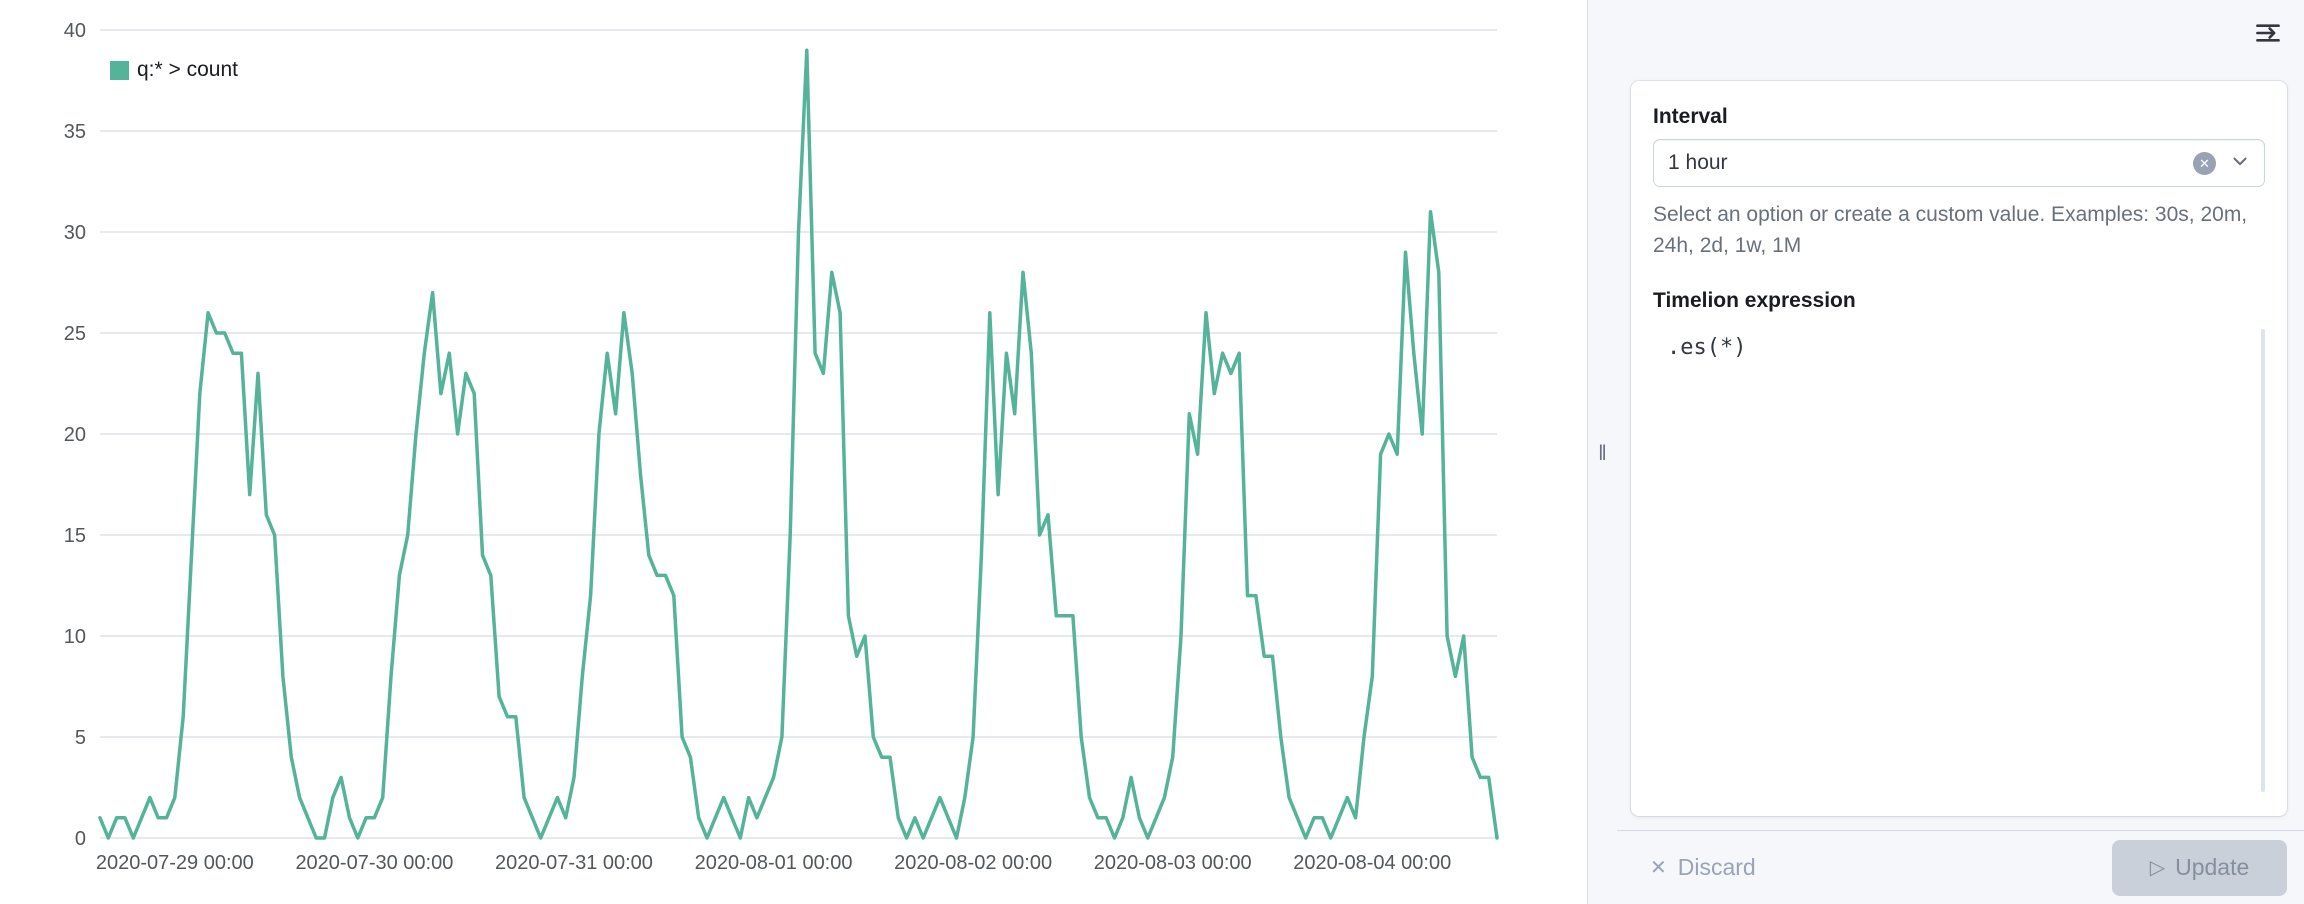 Image resolution: width=2304 pixels, height=904 pixels. What do you see at coordinates (1959, 163) in the screenshot?
I see `interval-combobox: 1 hour ✕` at bounding box center [1959, 163].